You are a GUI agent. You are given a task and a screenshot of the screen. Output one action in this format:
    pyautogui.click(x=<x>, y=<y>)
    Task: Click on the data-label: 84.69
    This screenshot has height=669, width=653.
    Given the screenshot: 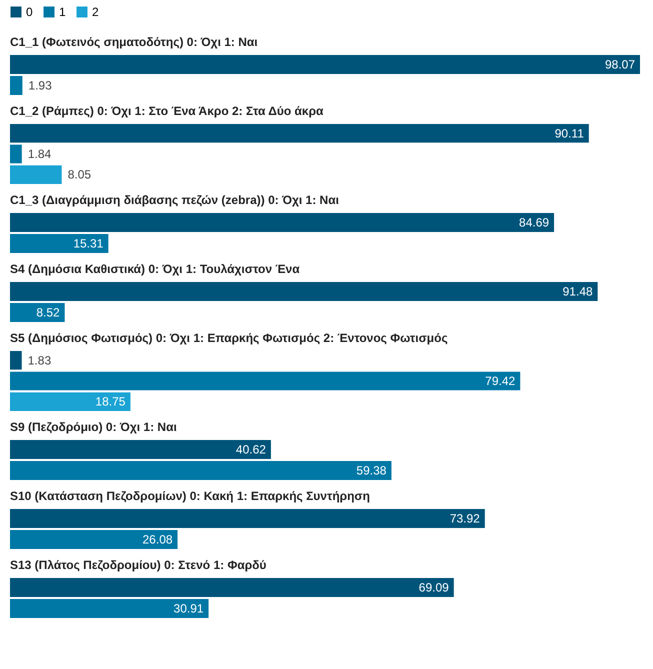 What is the action you would take?
    pyautogui.click(x=534, y=222)
    